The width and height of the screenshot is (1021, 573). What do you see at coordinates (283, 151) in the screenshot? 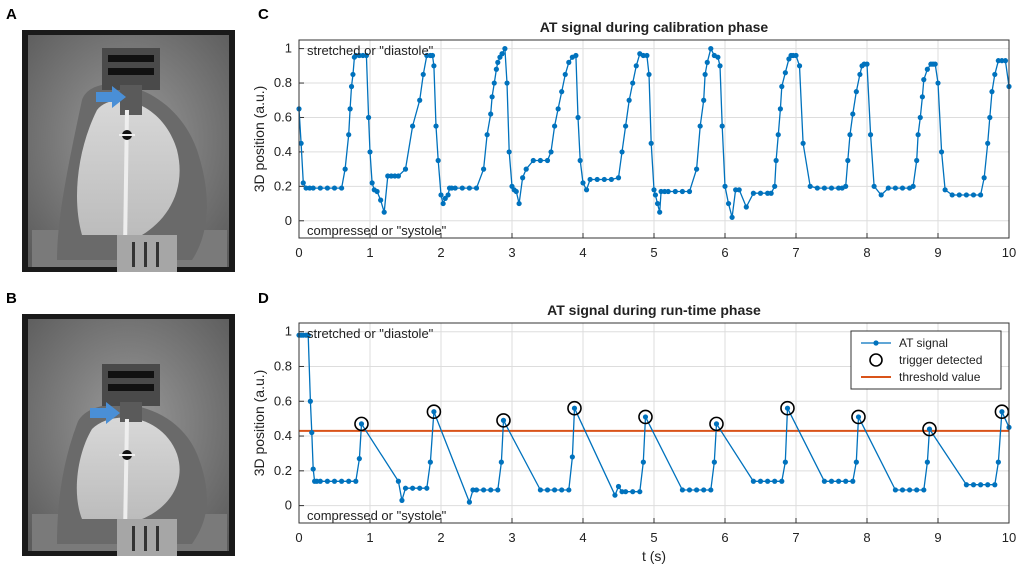
I see `y-tick-label: 0.4` at bounding box center [283, 151].